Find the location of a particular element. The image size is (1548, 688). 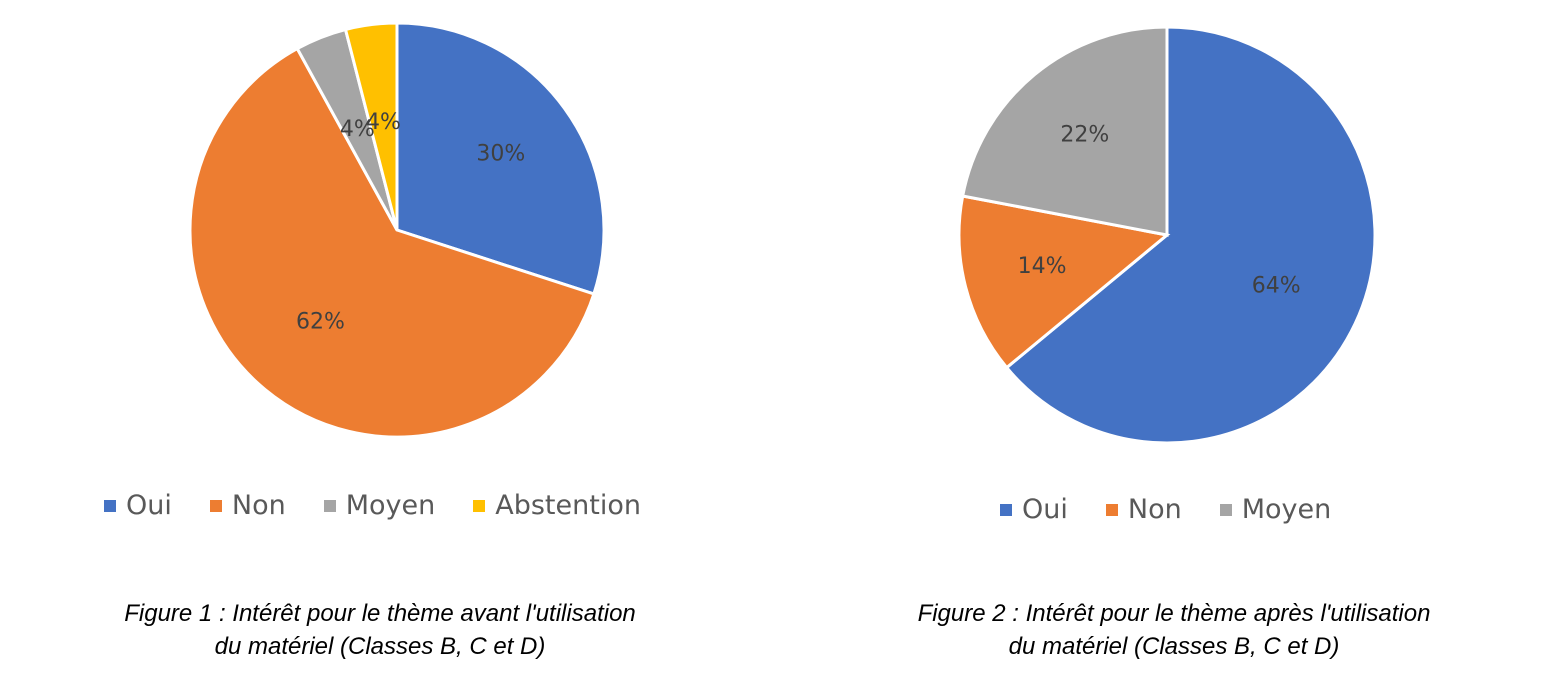

legend-1-item-oui: Oui is located at coordinates (138, 505).